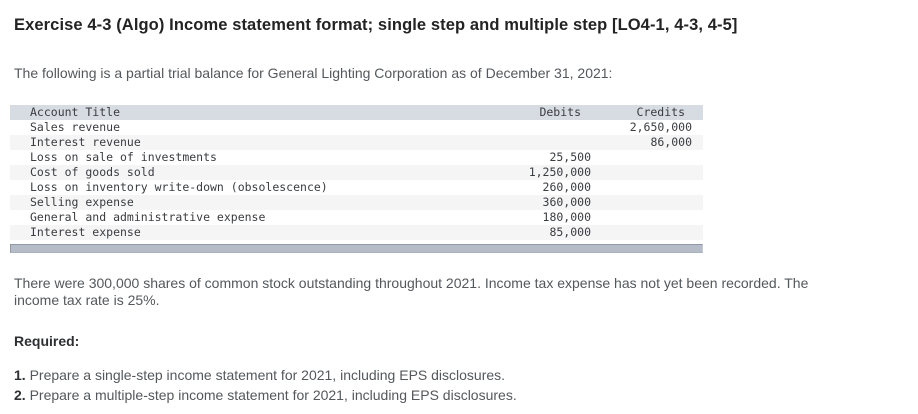  Describe the element at coordinates (570, 232) in the screenshot. I see `debit-cell: 85,000` at that location.